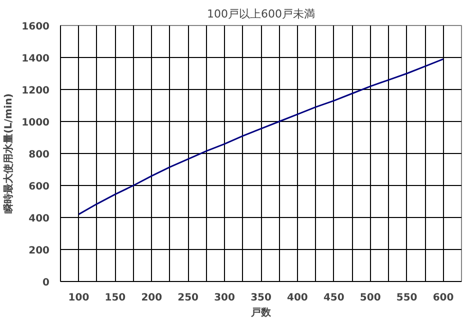  Describe the element at coordinates (225, 298) in the screenshot. I see `x-tick-label: 300` at that location.